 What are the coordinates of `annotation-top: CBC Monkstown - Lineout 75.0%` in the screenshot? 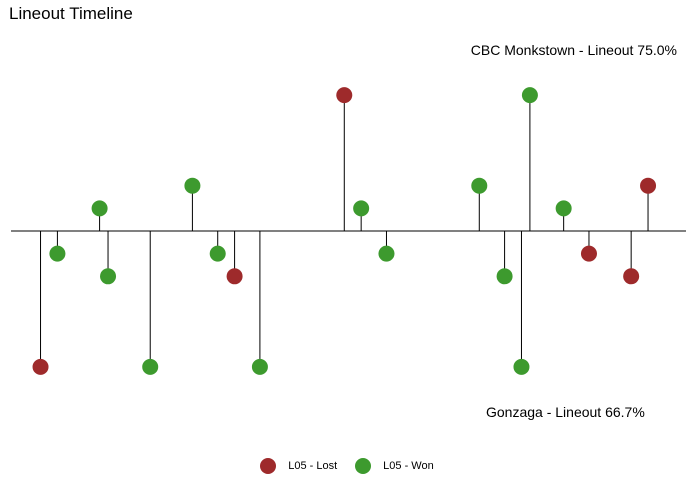 It's located at (573, 50).